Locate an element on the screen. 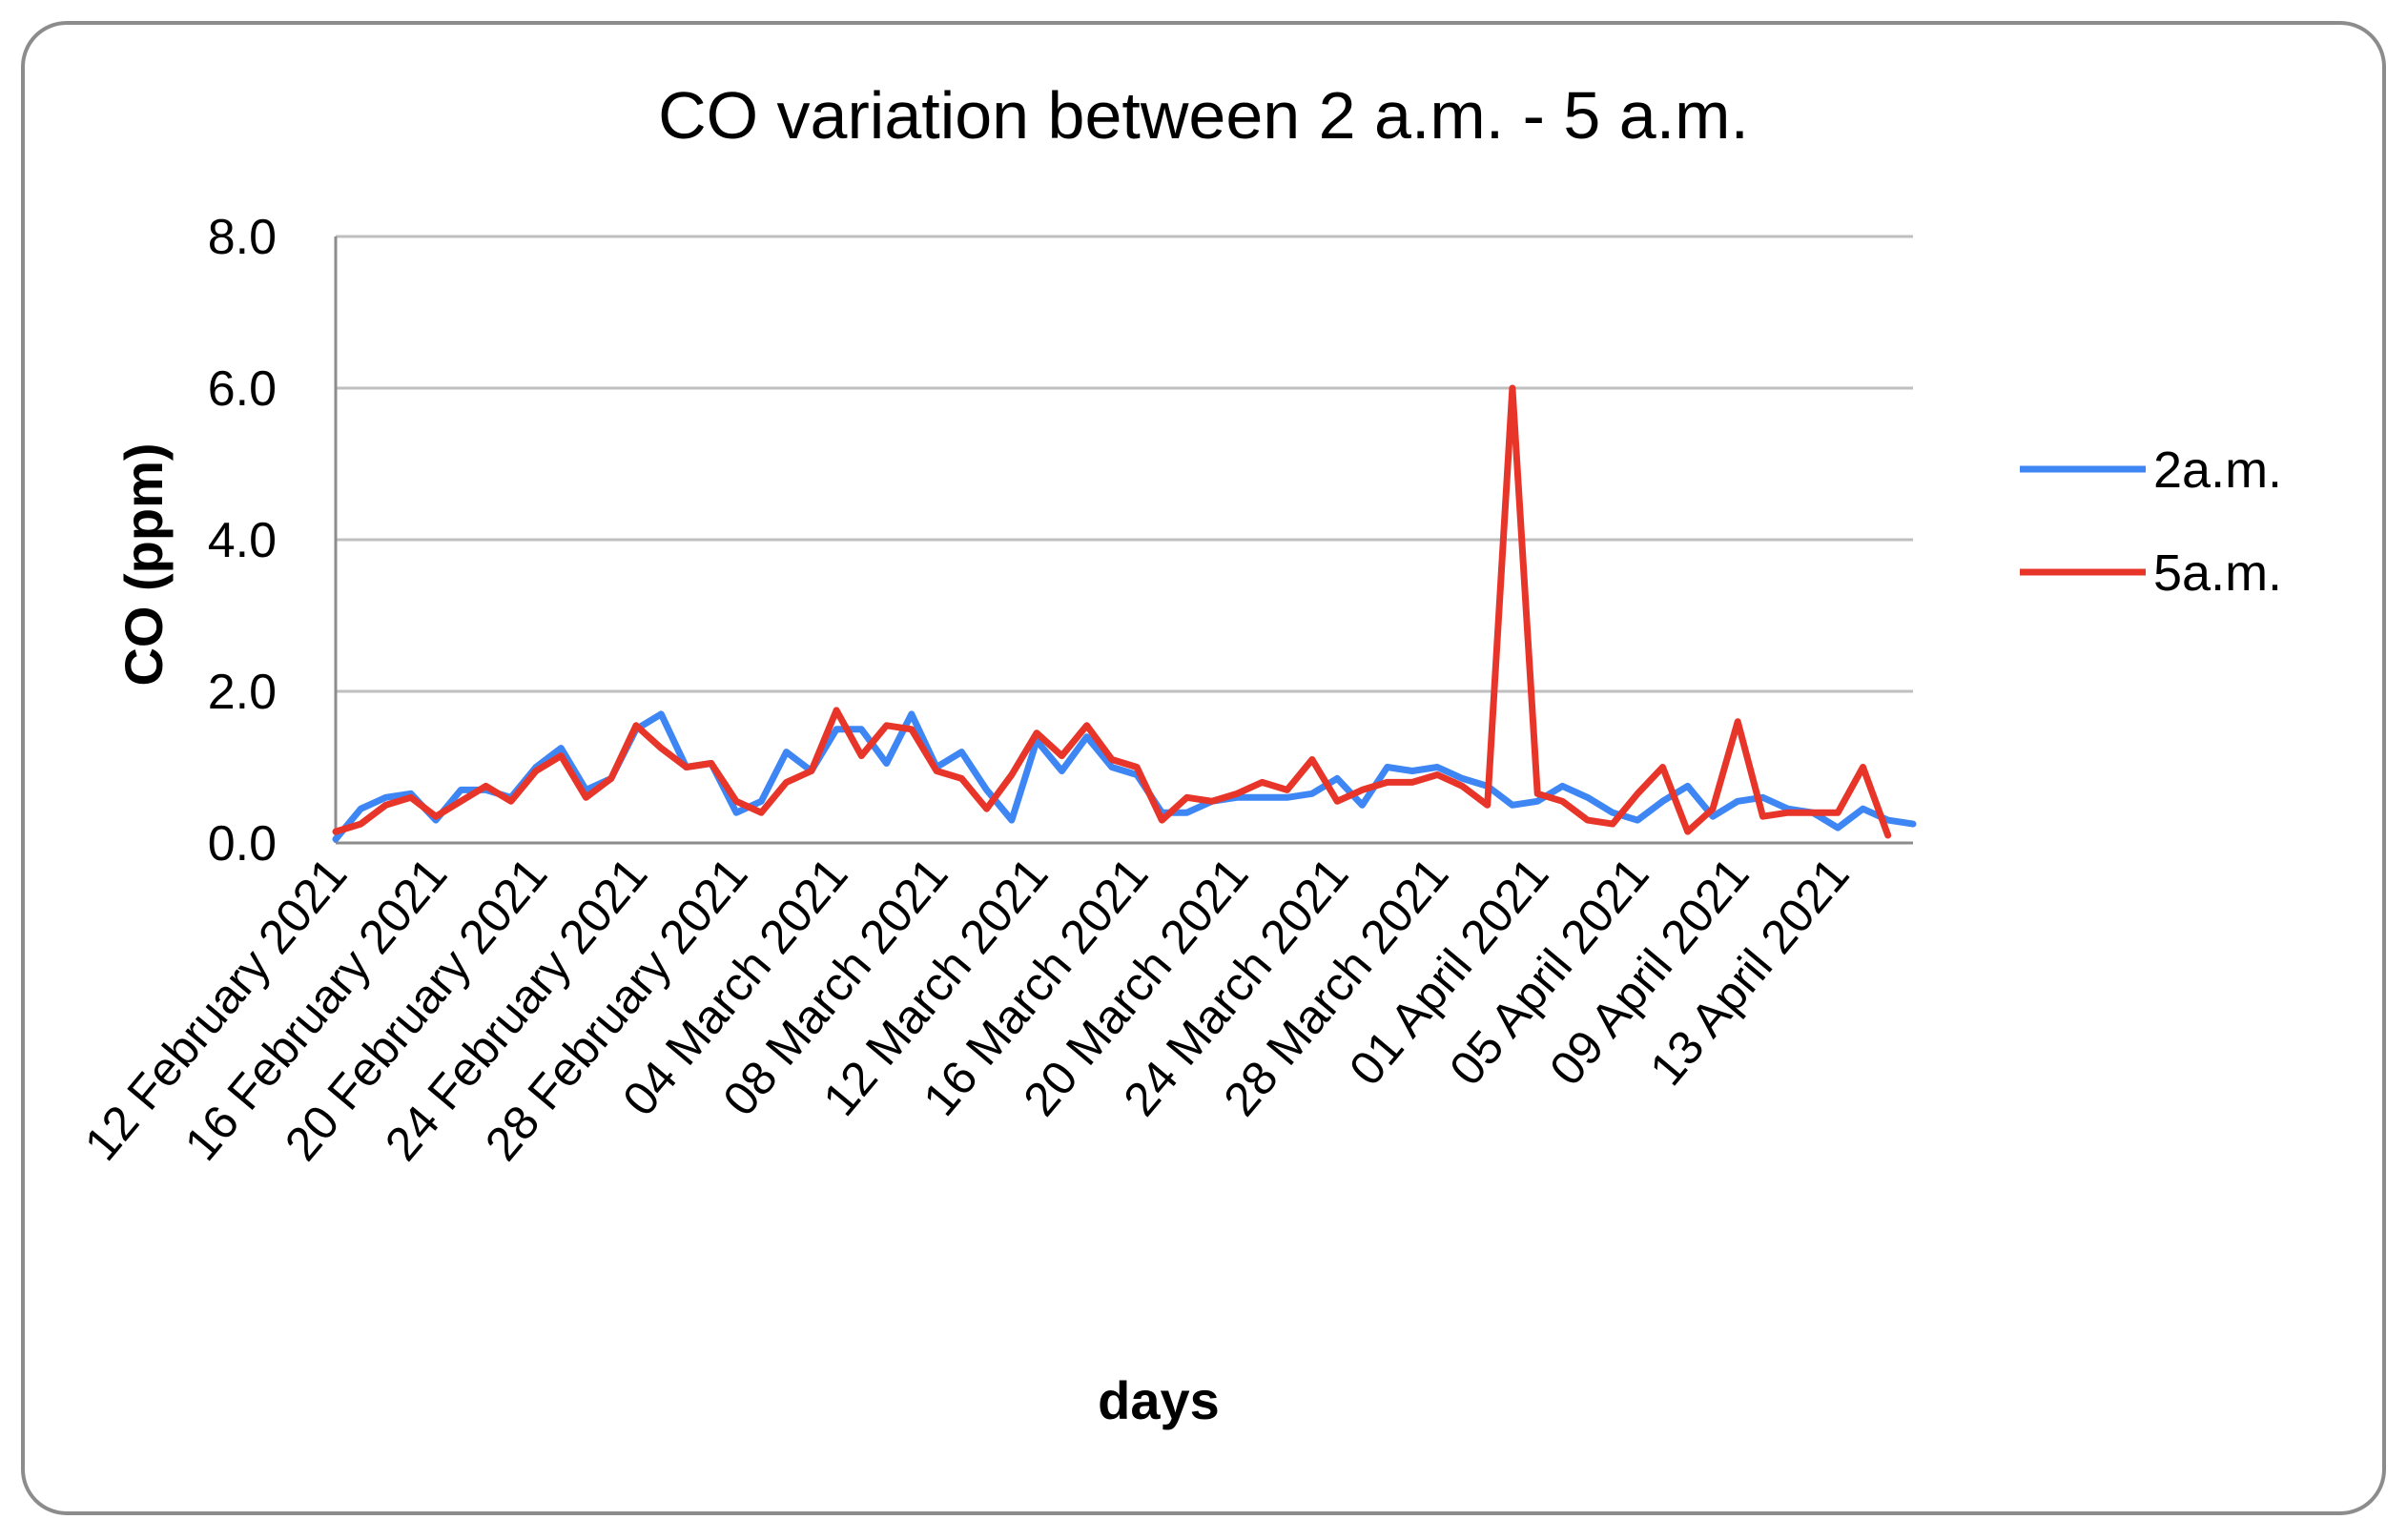 This screenshot has height=1540, width=2407. legend-label-2am: 2a.m. is located at coordinates (2217, 470).